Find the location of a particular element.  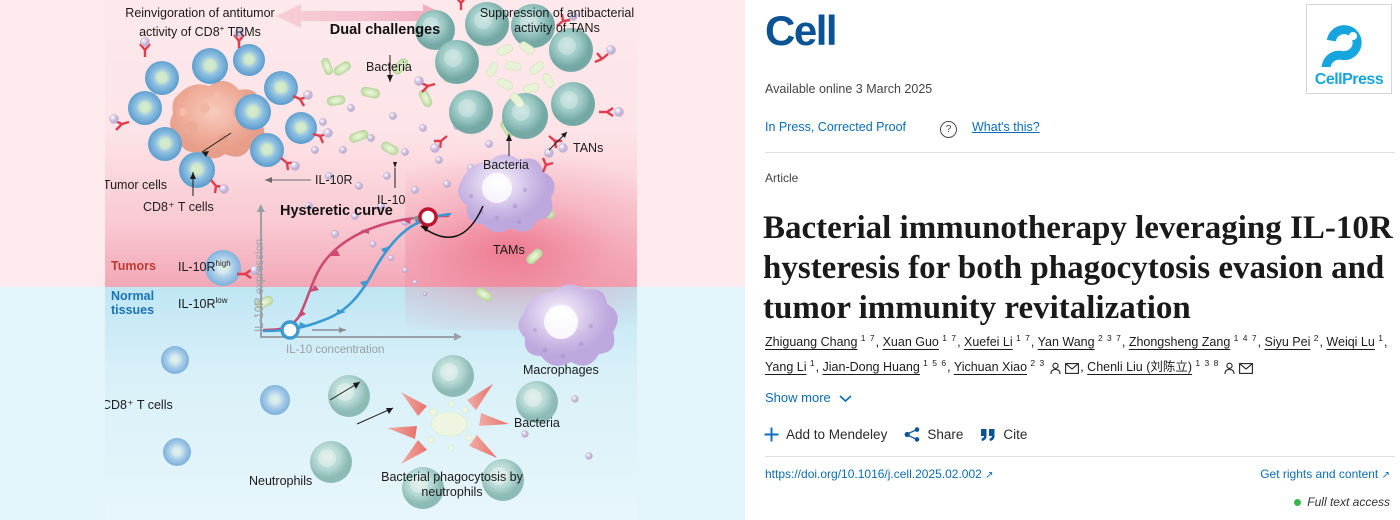

band-value-tumors-text: IL-10R is located at coordinates (197, 267).